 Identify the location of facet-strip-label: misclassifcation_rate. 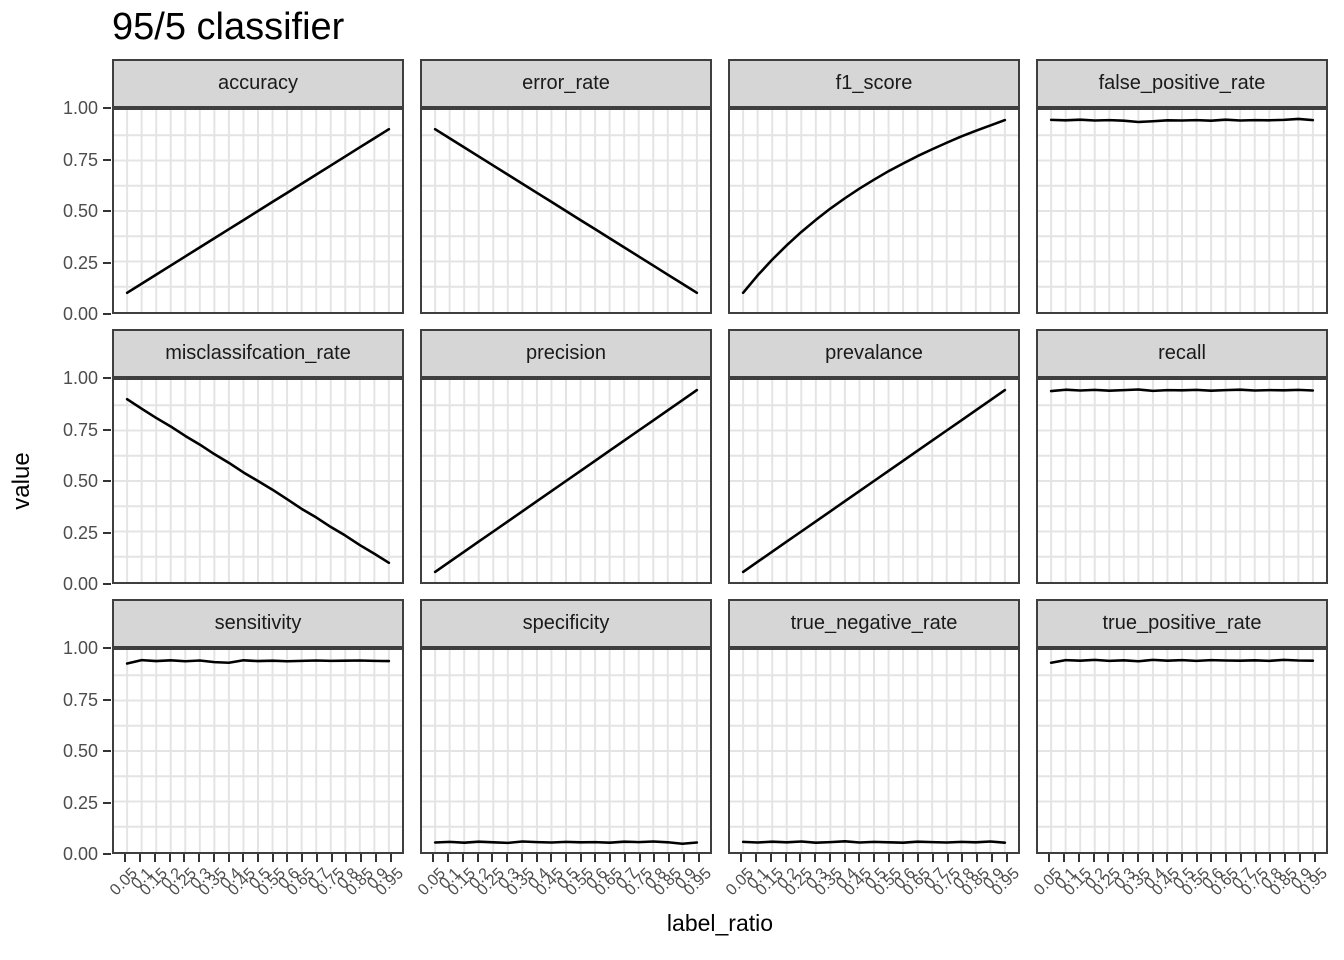
(258, 353).